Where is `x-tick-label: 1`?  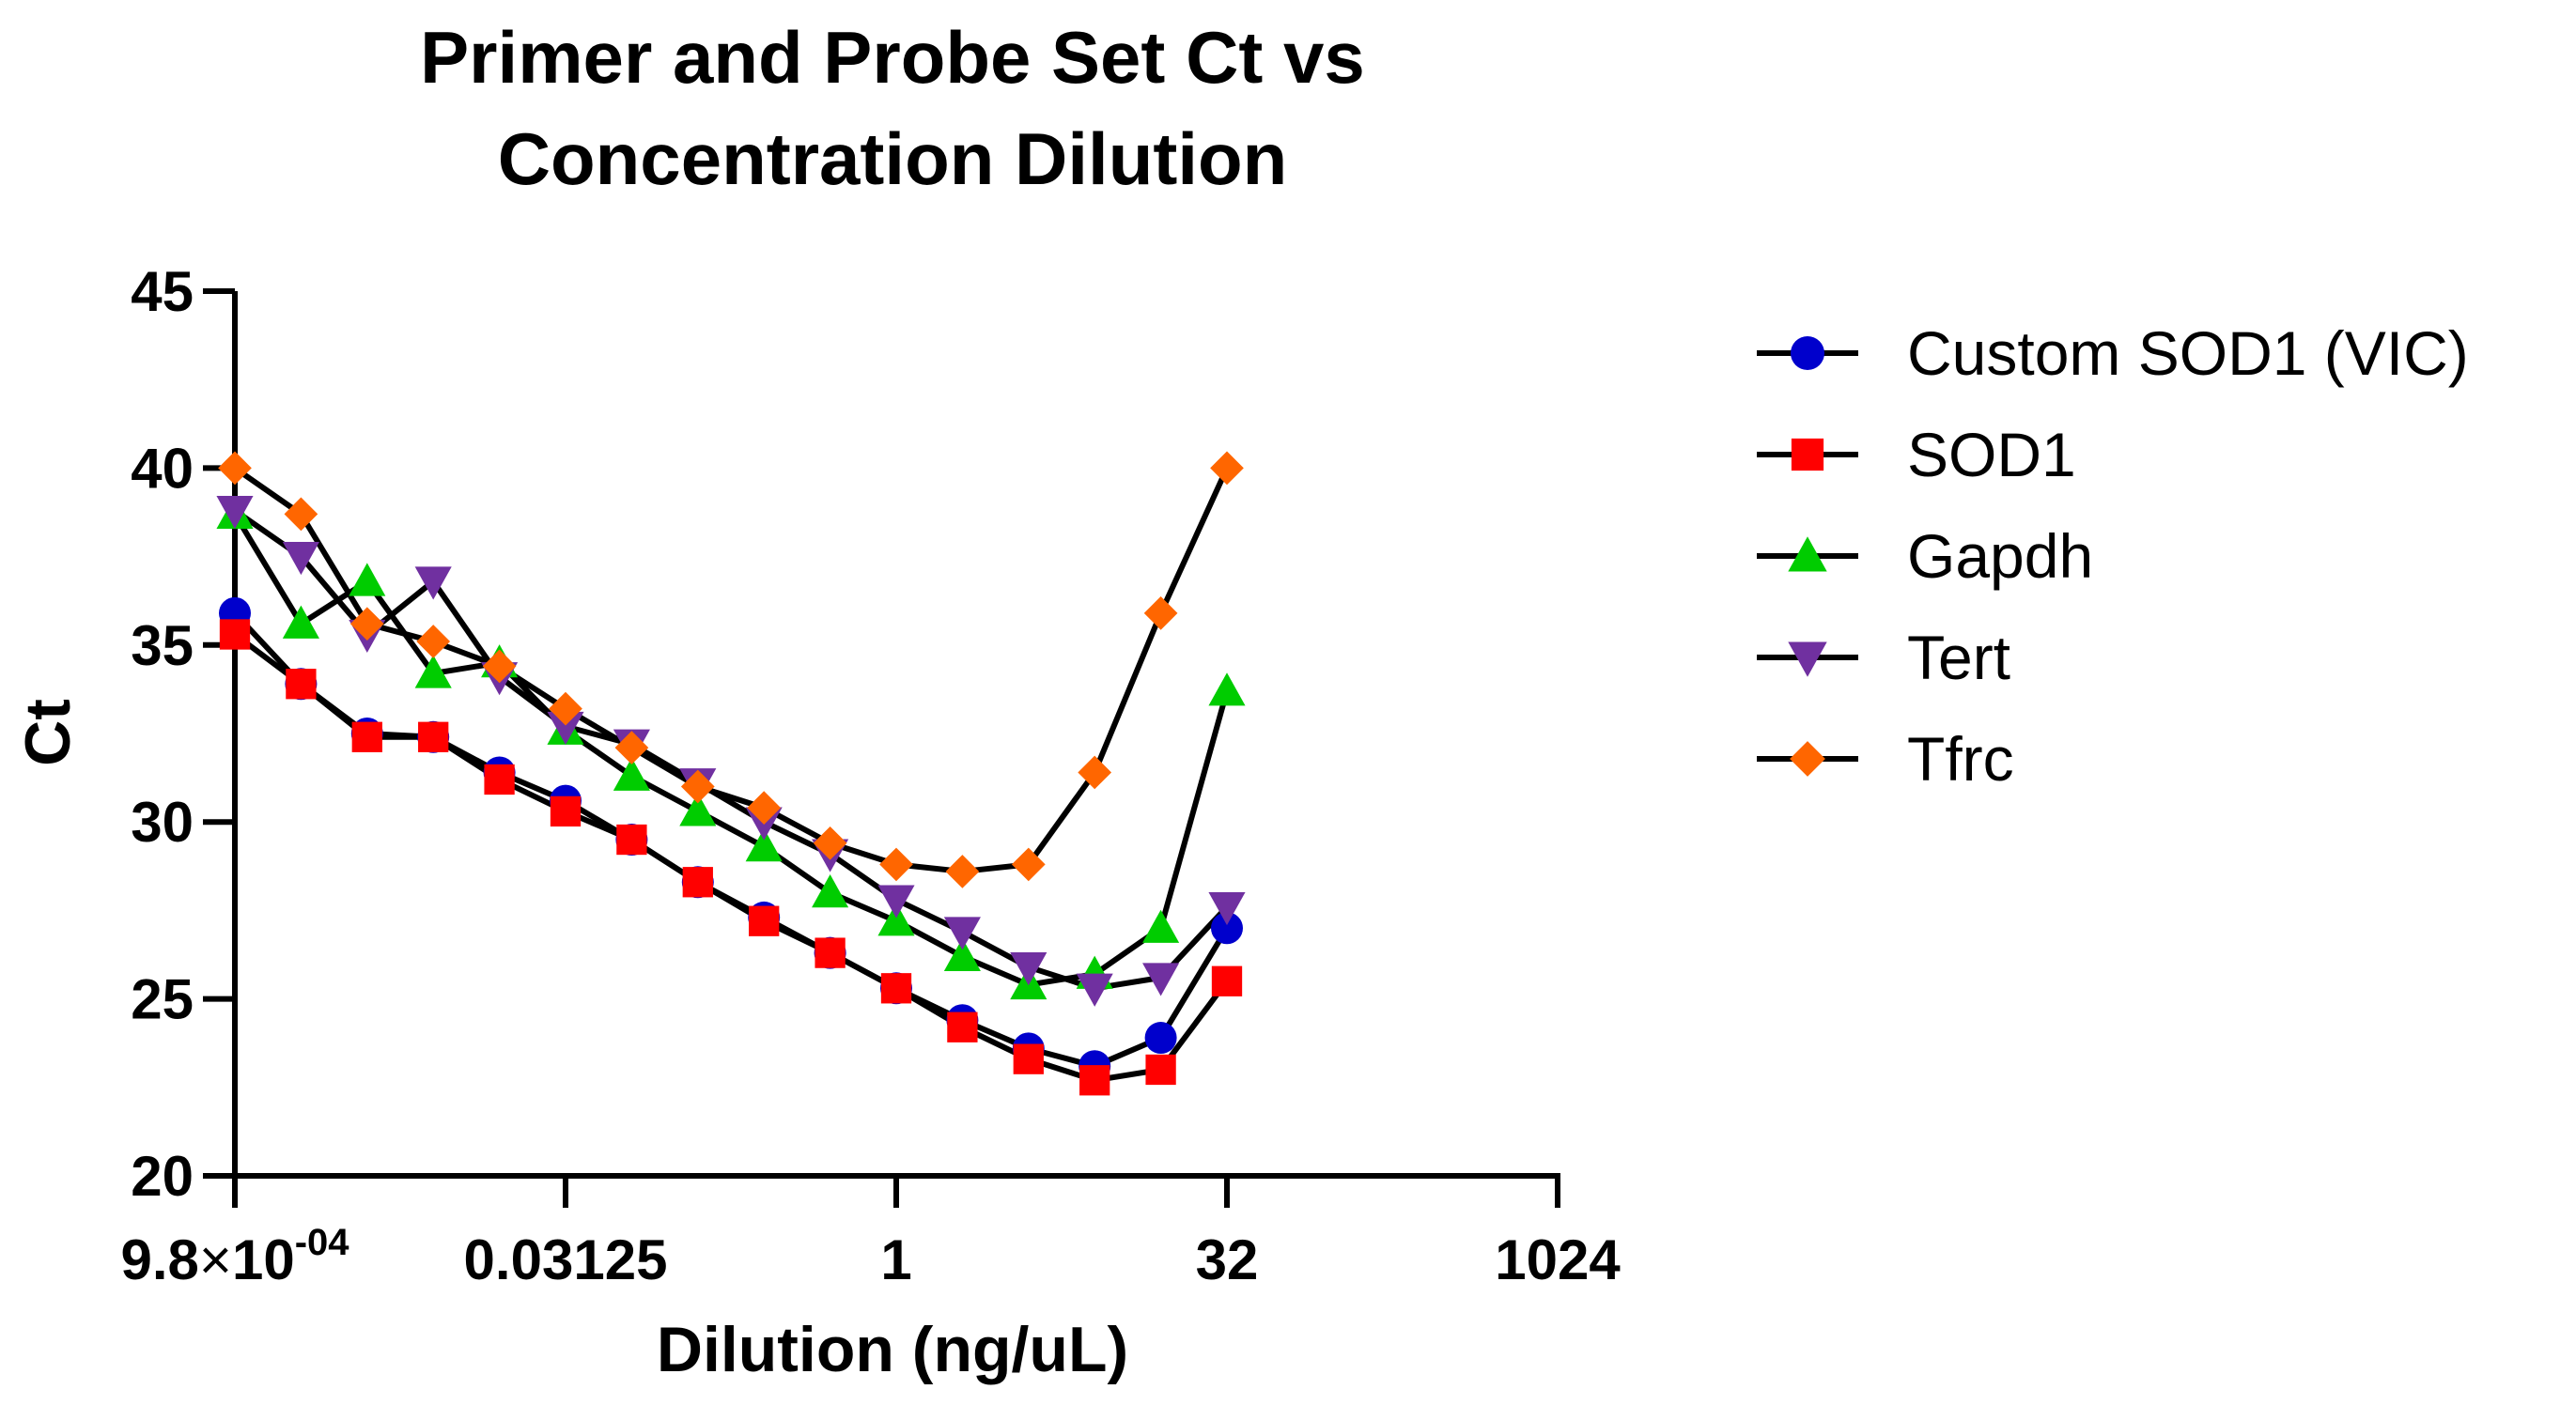
x-tick-label: 1 is located at coordinates (896, 1259).